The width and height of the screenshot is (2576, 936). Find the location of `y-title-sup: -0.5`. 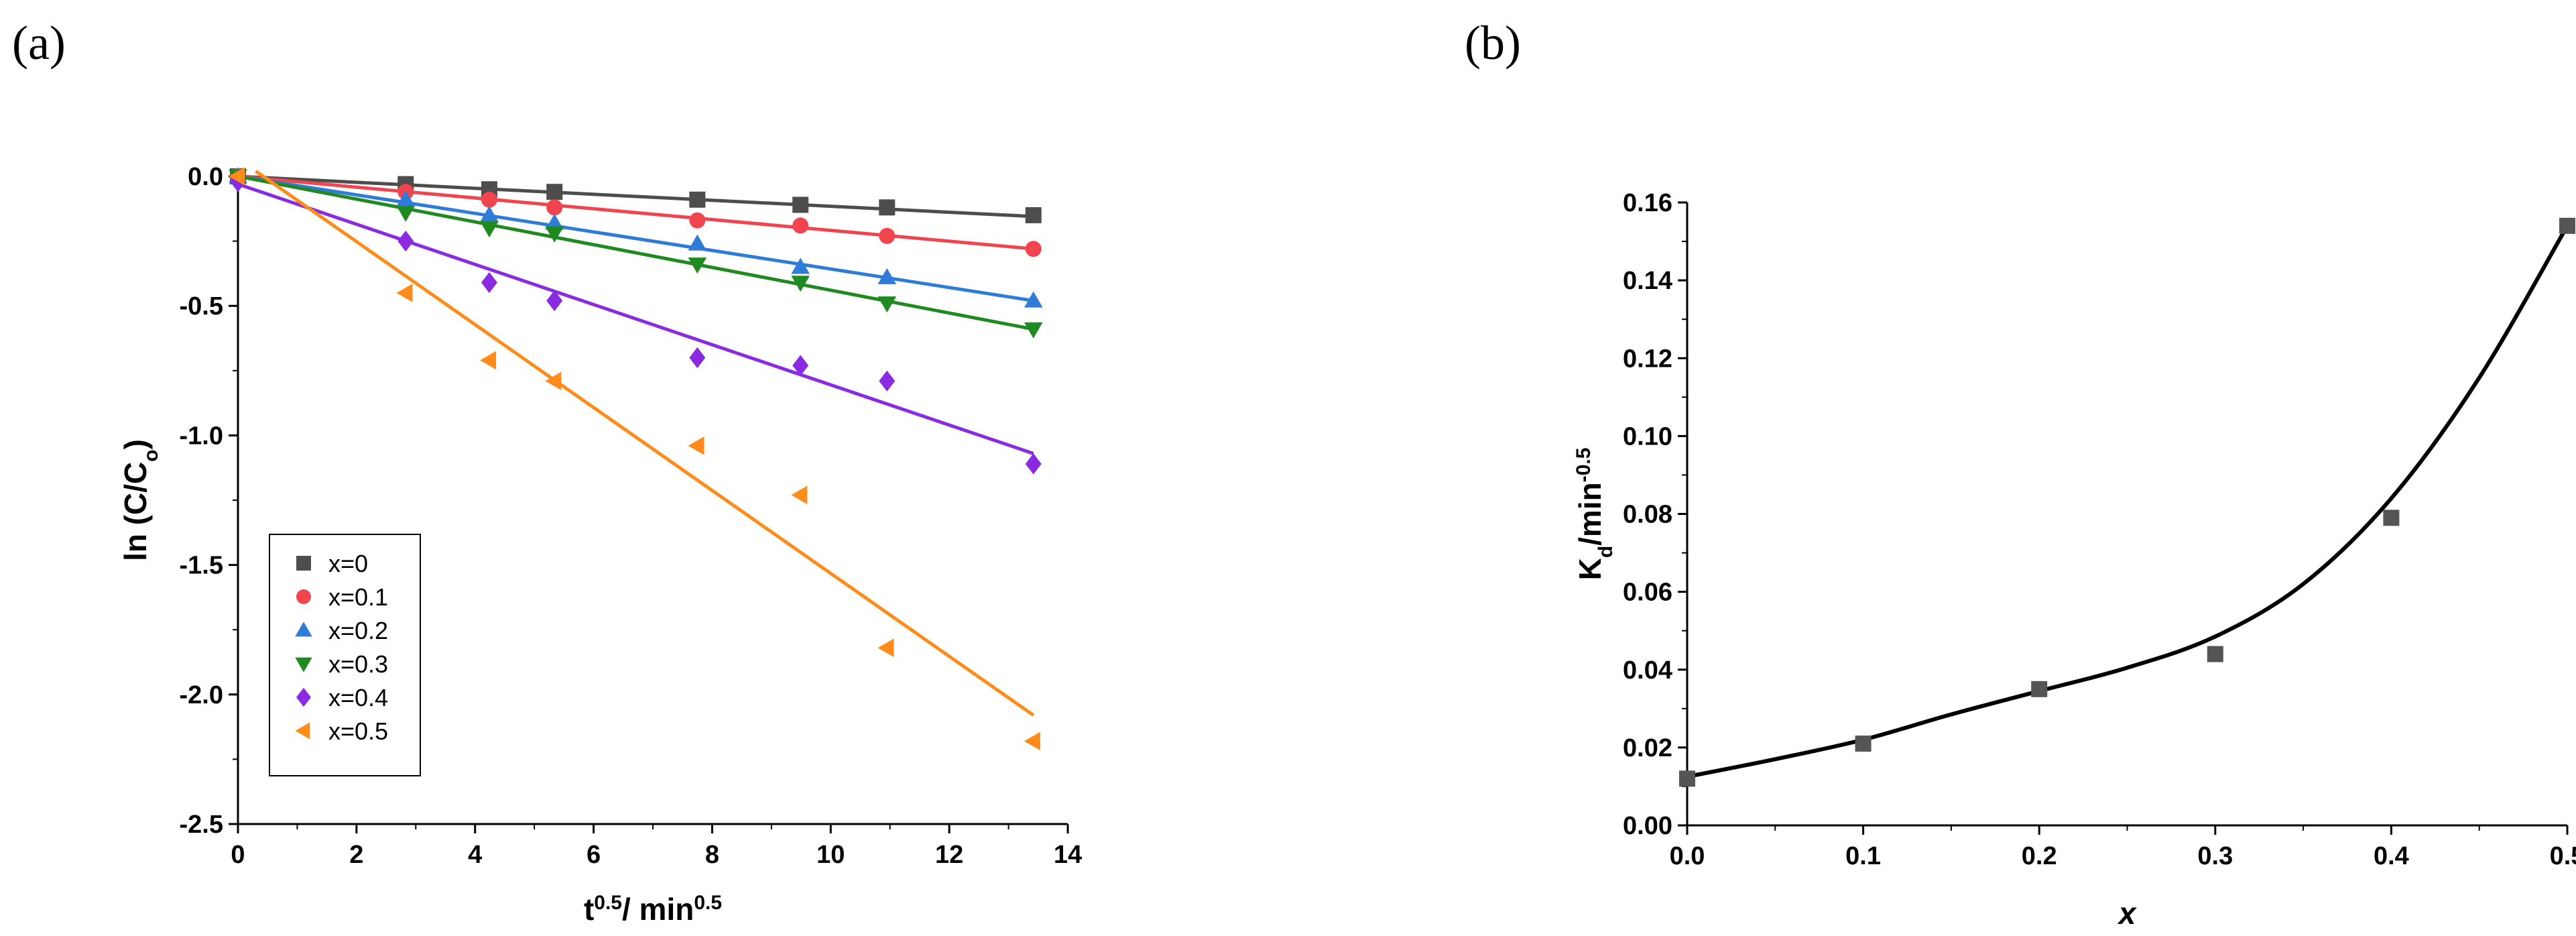

y-title-sup: -0.5 is located at coordinates (1584, 465).